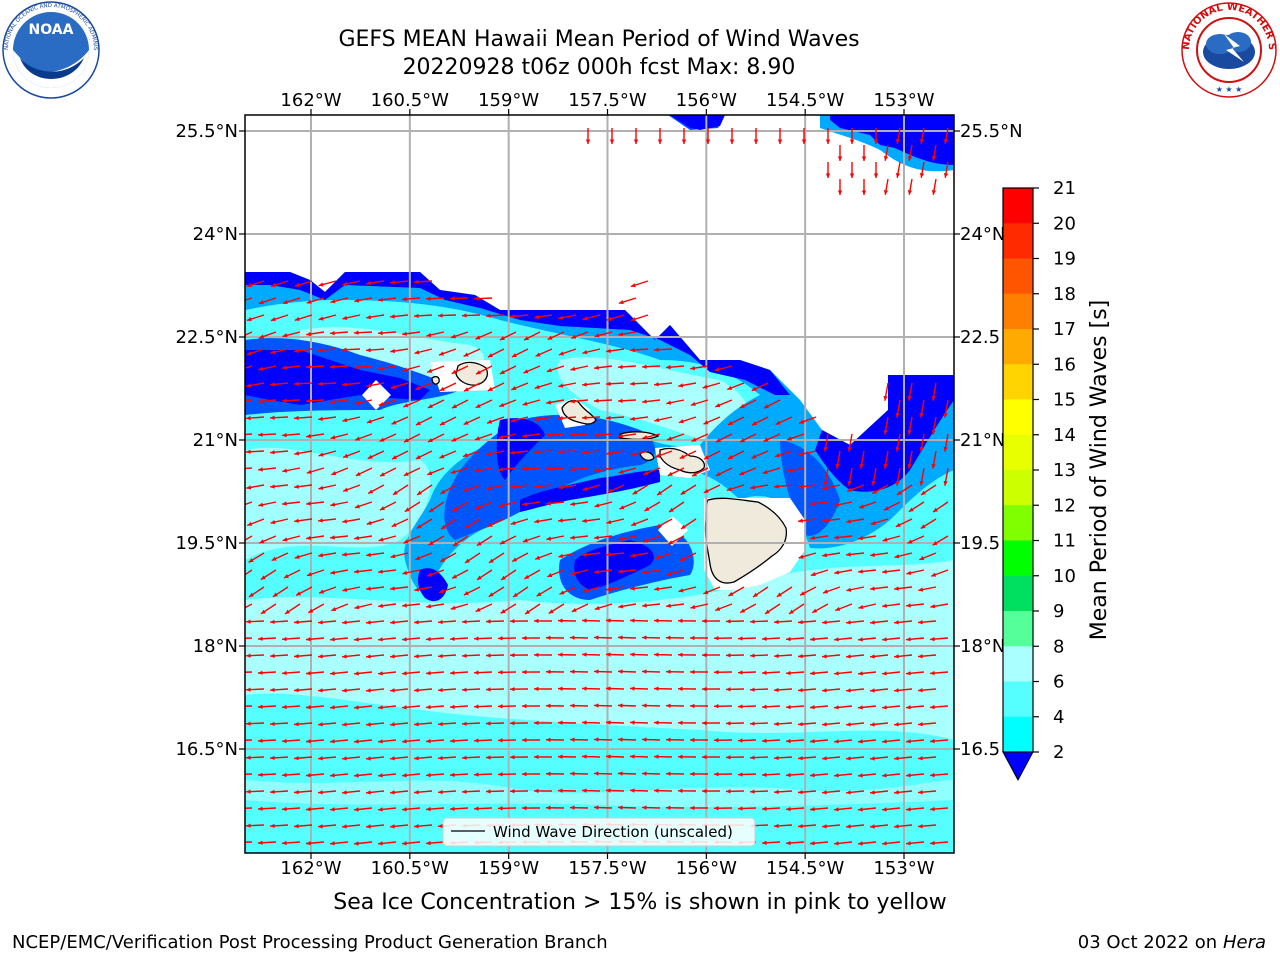 The image size is (1280, 960). What do you see at coordinates (682, 460) in the screenshot?
I see `island-maui` at bounding box center [682, 460].